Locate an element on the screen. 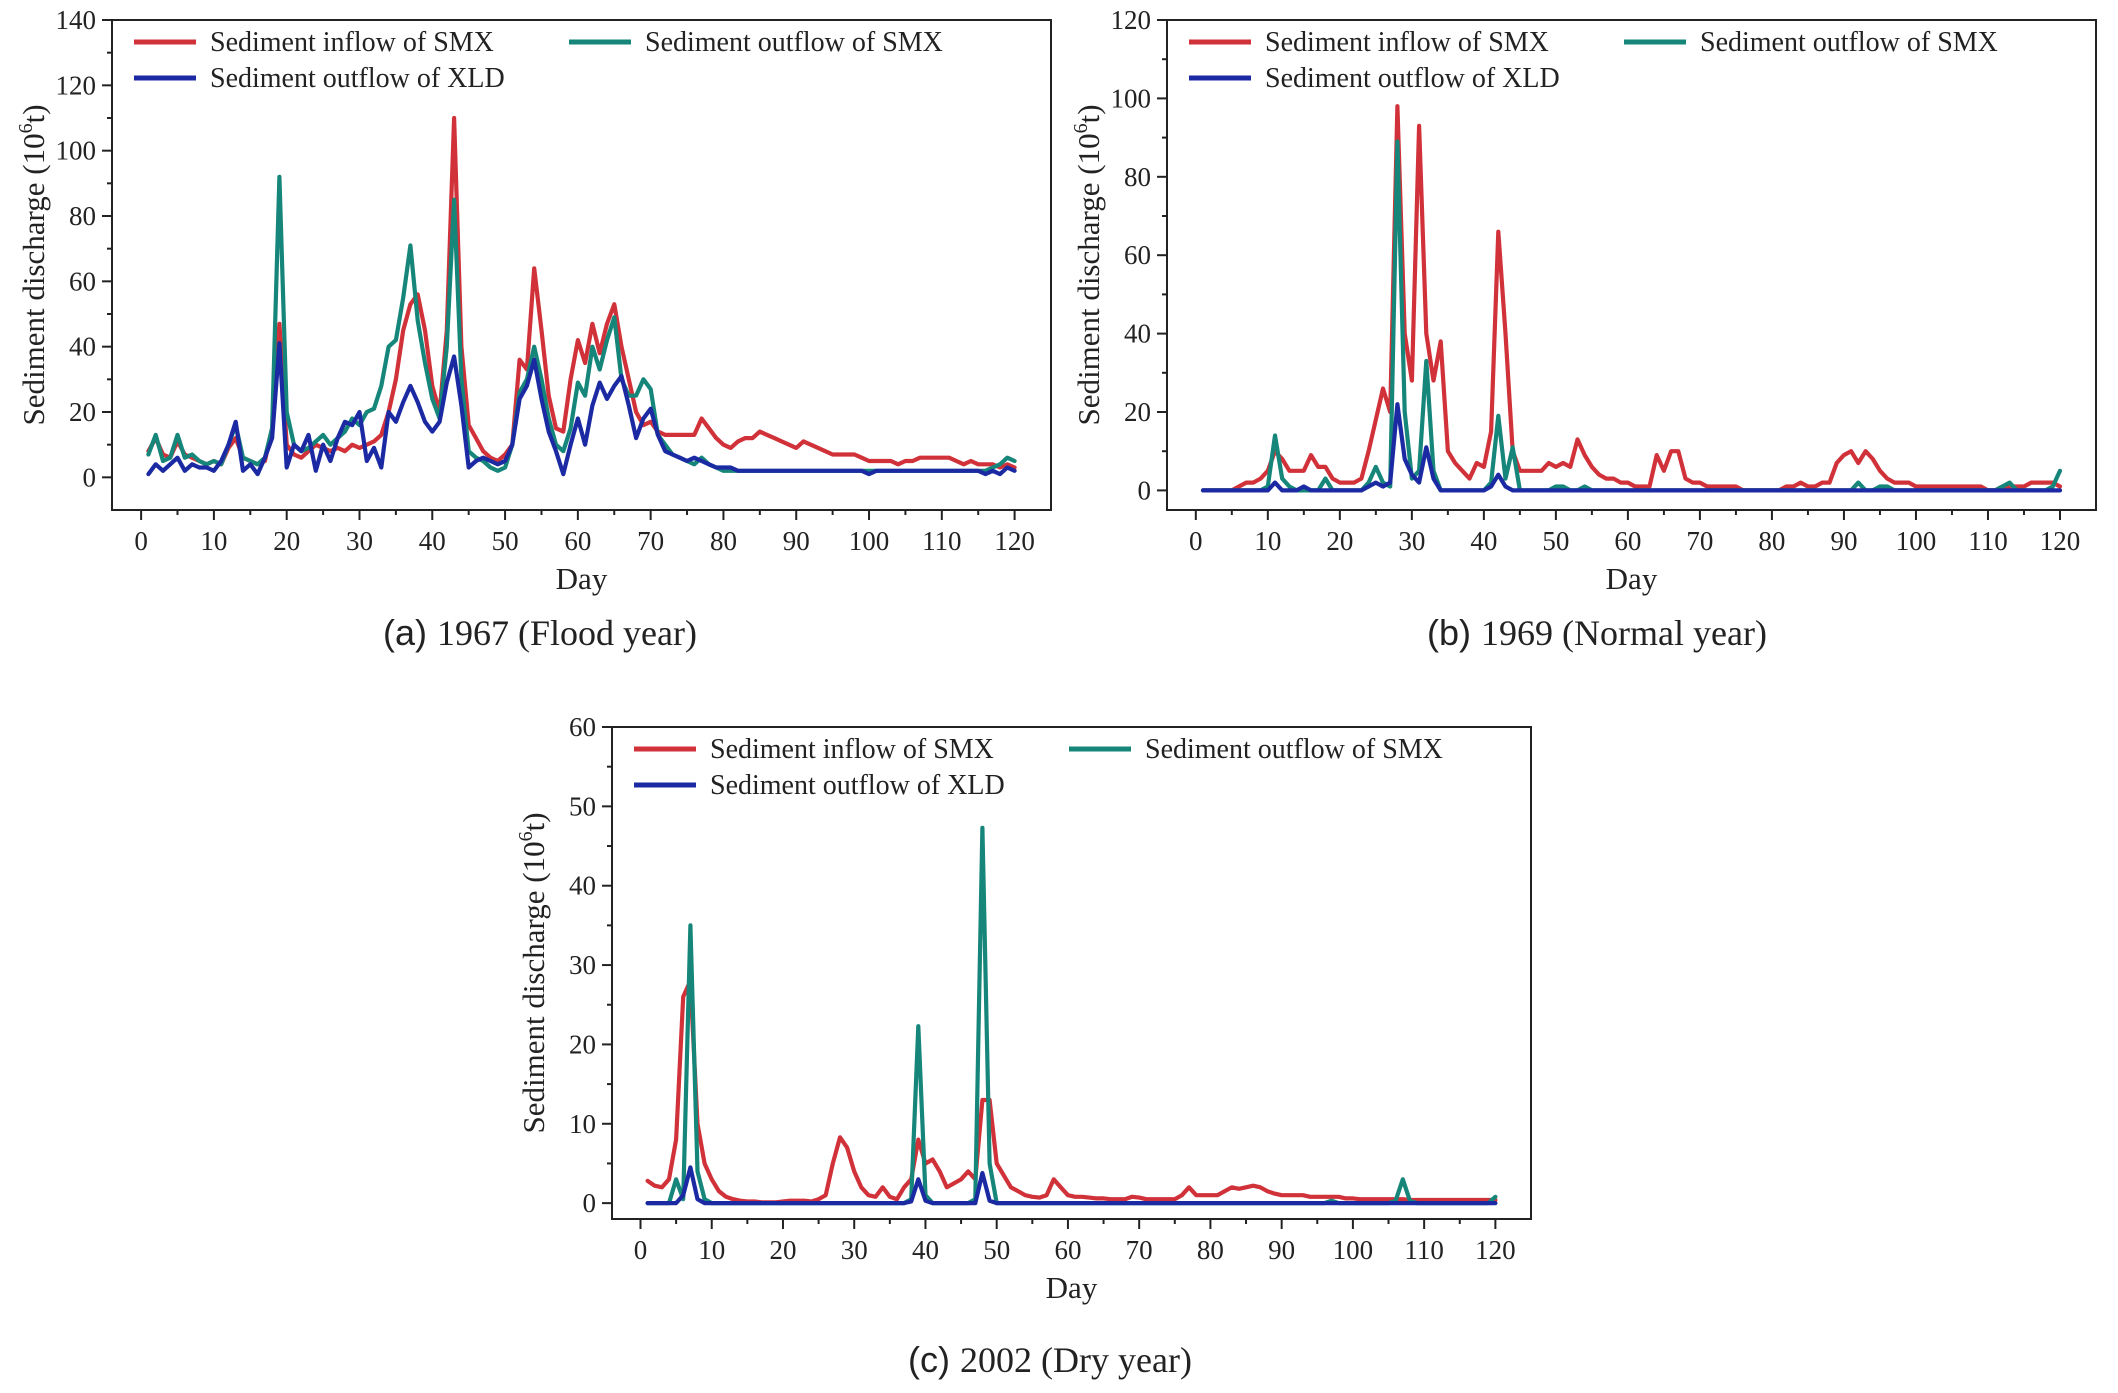 This screenshot has height=1393, width=2118. caption-letter: (c) is located at coordinates (929, 1359).